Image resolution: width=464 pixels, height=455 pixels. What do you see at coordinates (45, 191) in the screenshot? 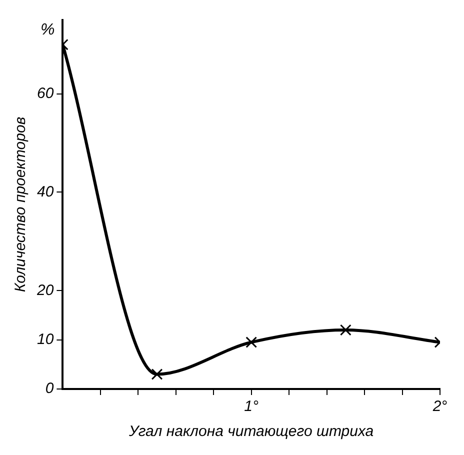
I see `y-tick-label: 40` at bounding box center [45, 191].